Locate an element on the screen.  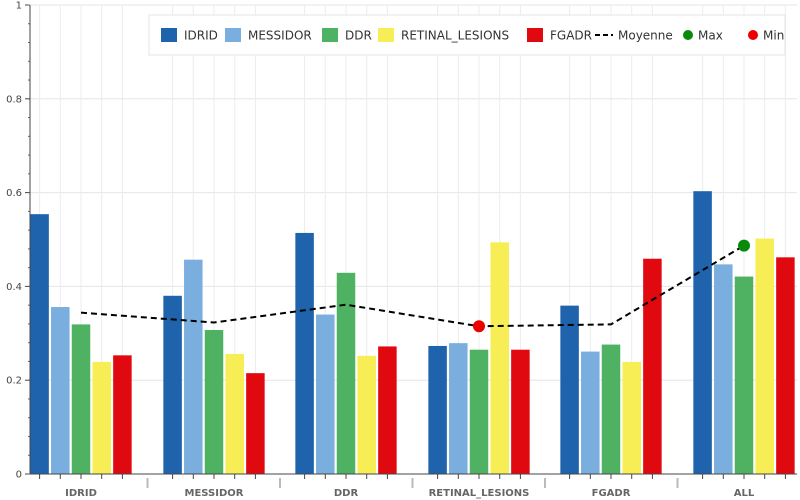
y-tick-label: 1 is located at coordinates (19, 6).